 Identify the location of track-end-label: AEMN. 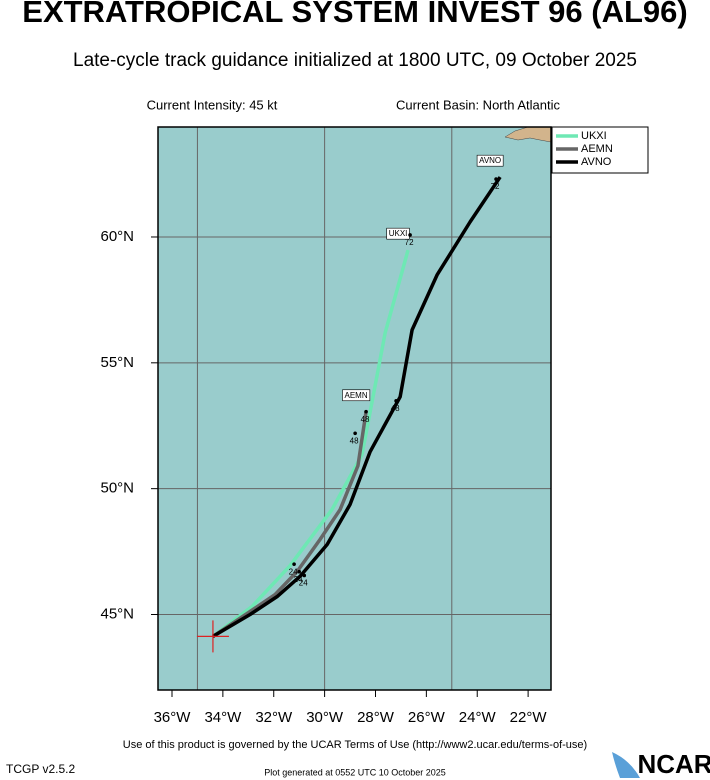
(356, 395).